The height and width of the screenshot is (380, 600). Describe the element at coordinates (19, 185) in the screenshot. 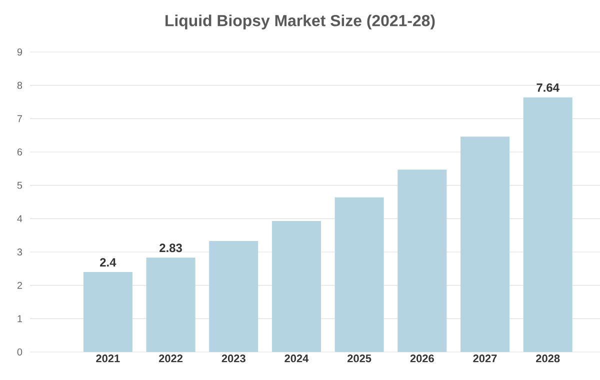

I see `y-tick-label: 5` at that location.